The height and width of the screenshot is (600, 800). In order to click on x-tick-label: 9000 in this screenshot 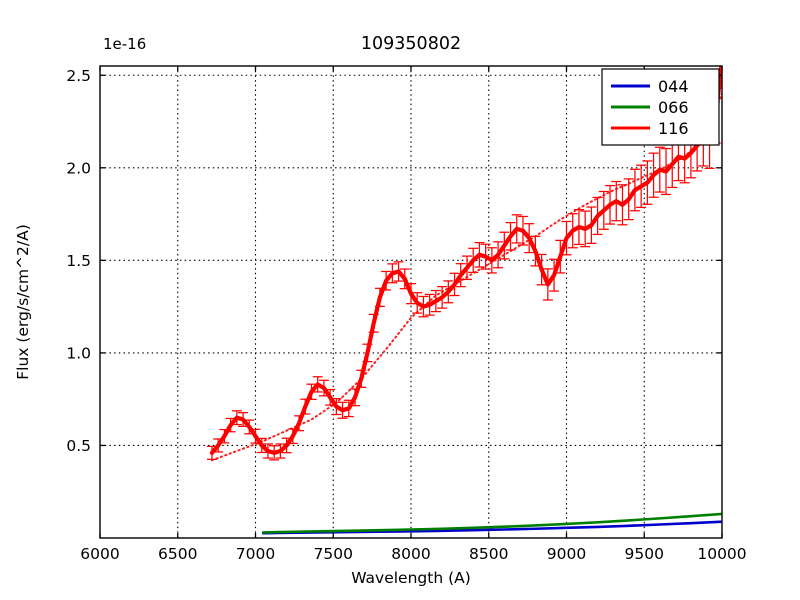, I will do `click(566, 554)`.